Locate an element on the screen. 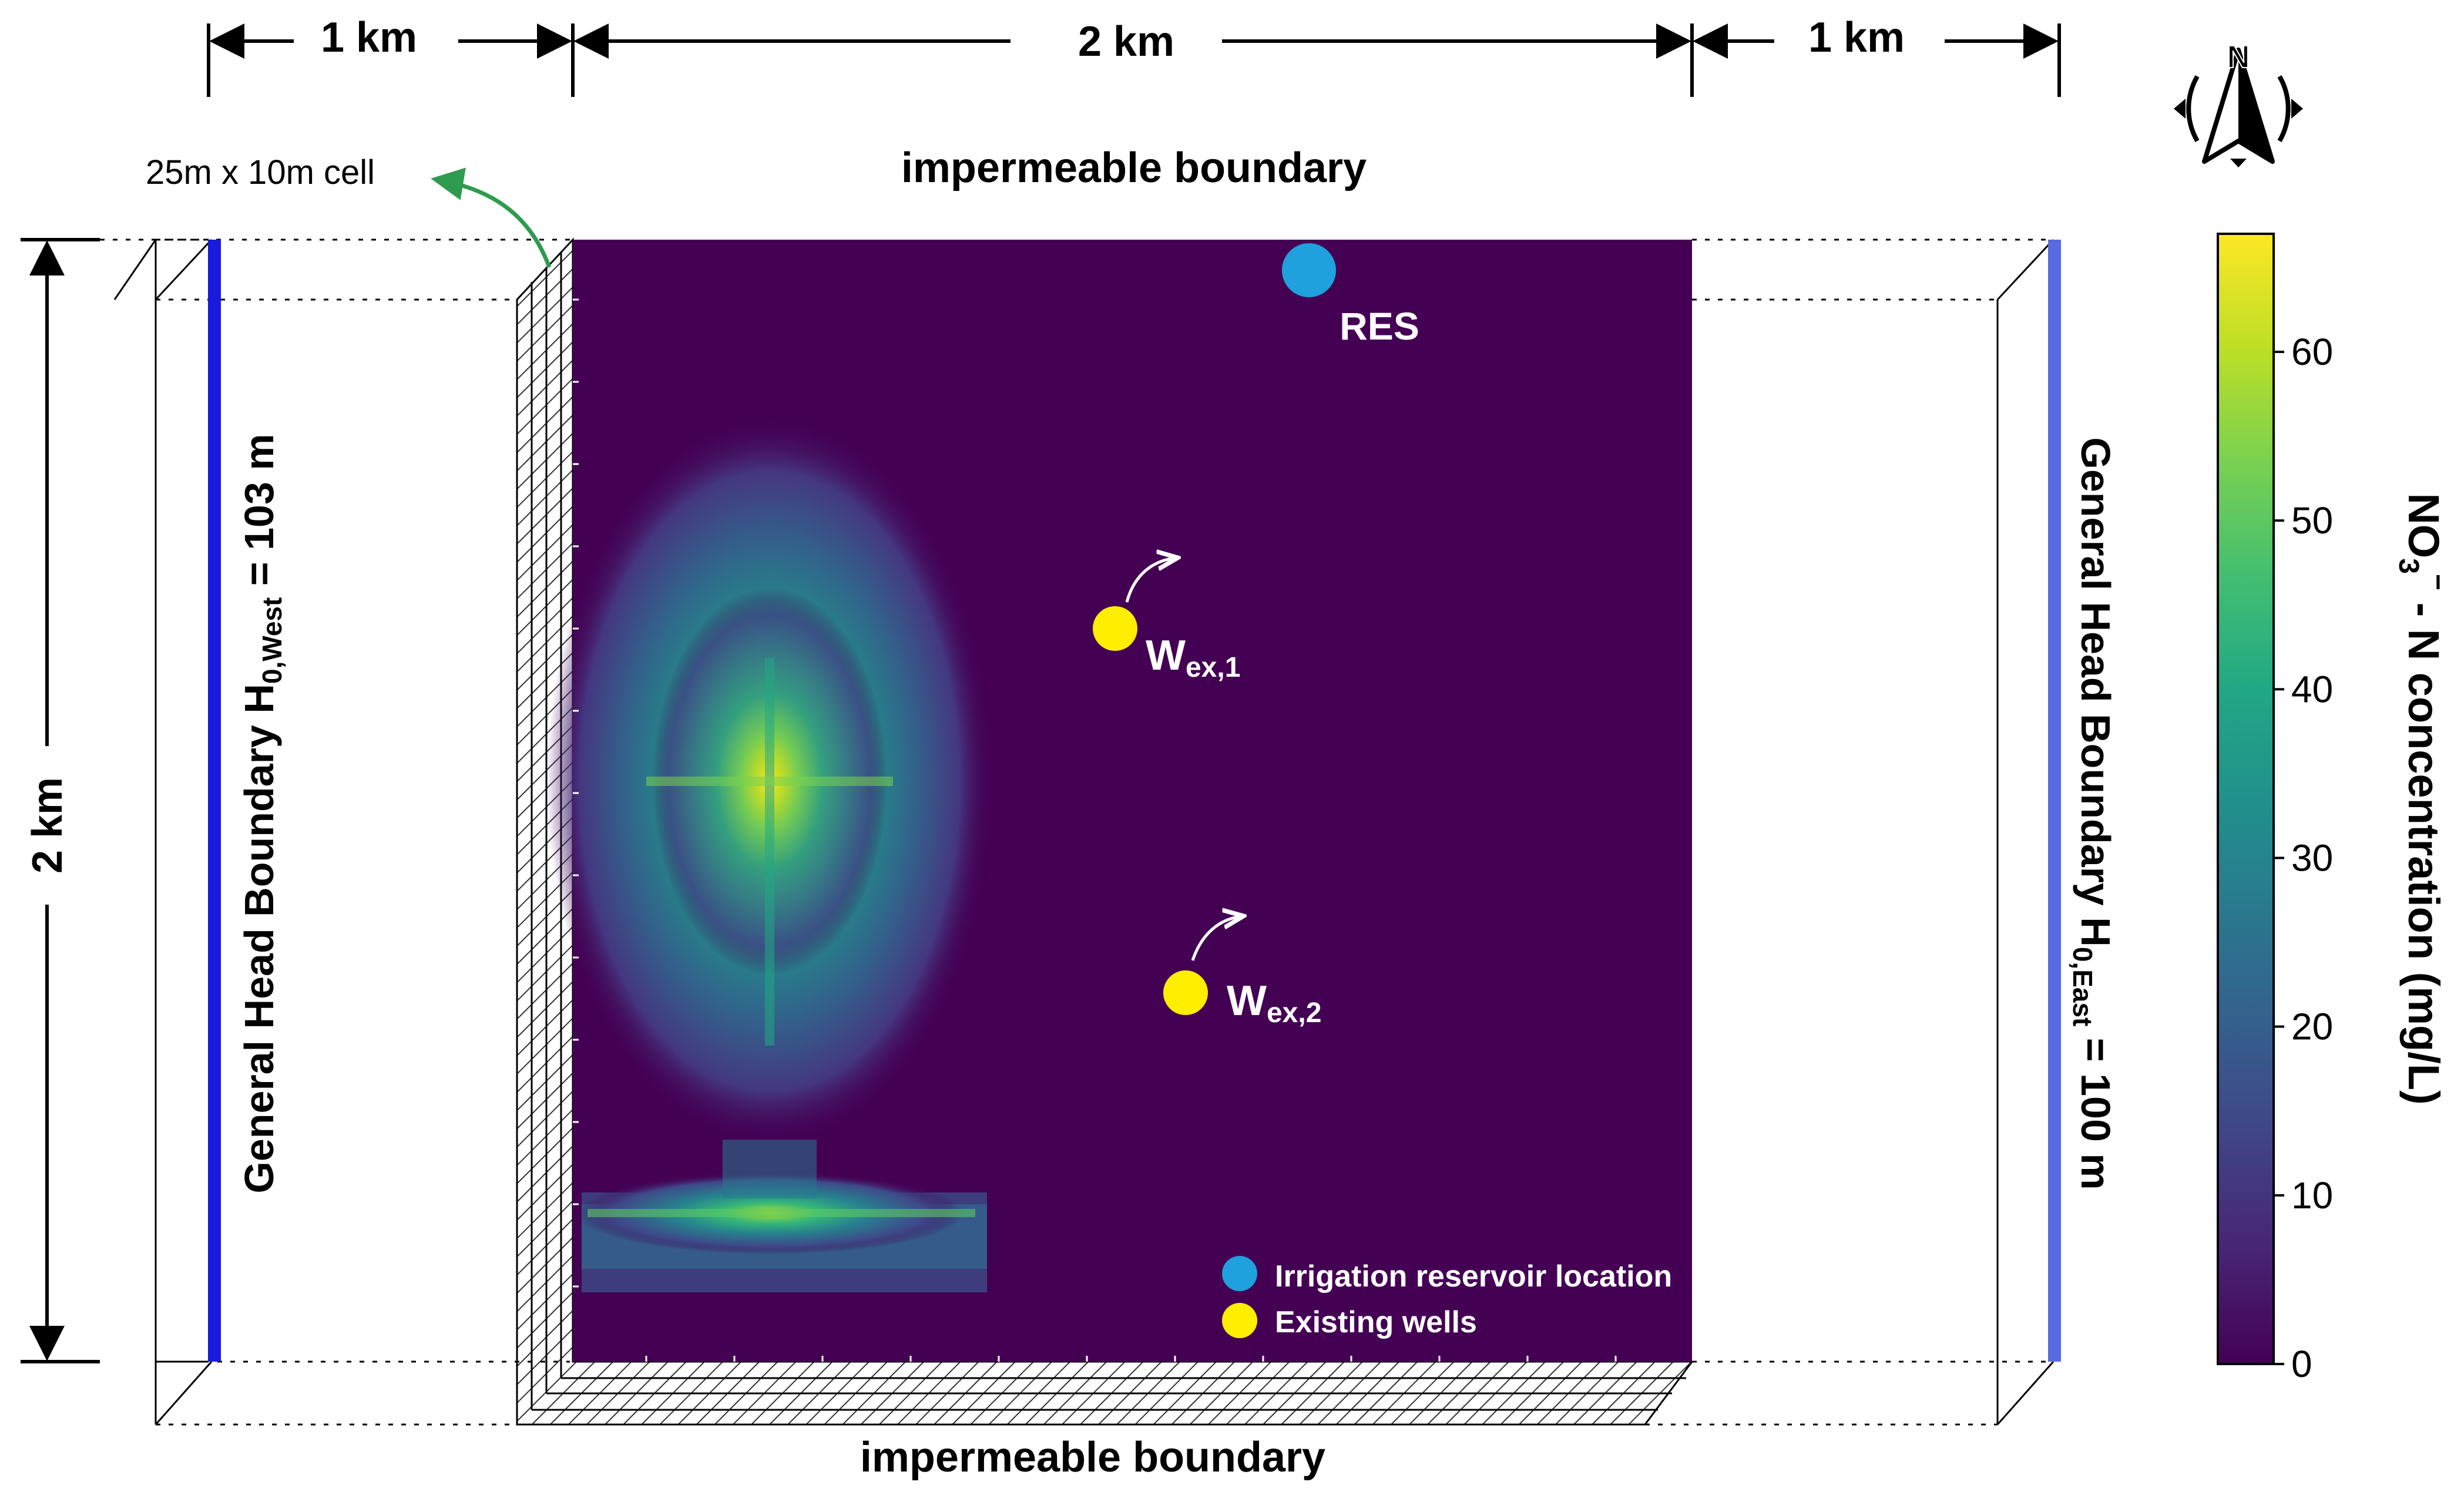  east-boundary-box is located at coordinates (1850, 832).